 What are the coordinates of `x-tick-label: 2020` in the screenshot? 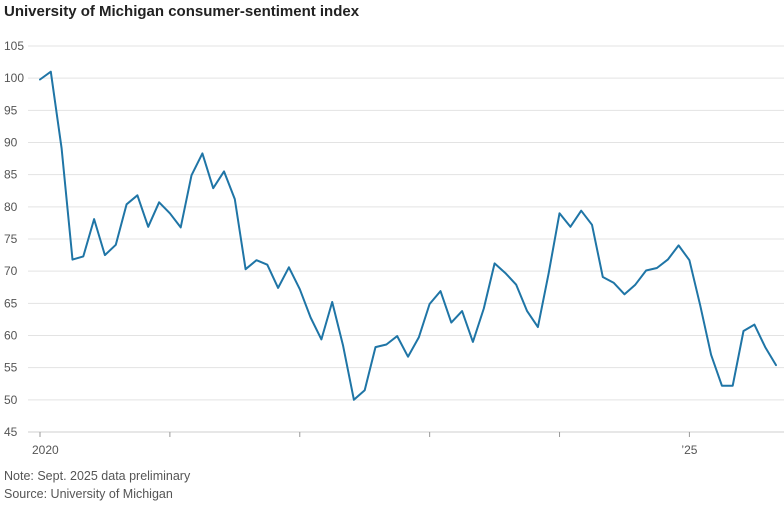 It's located at (45, 450).